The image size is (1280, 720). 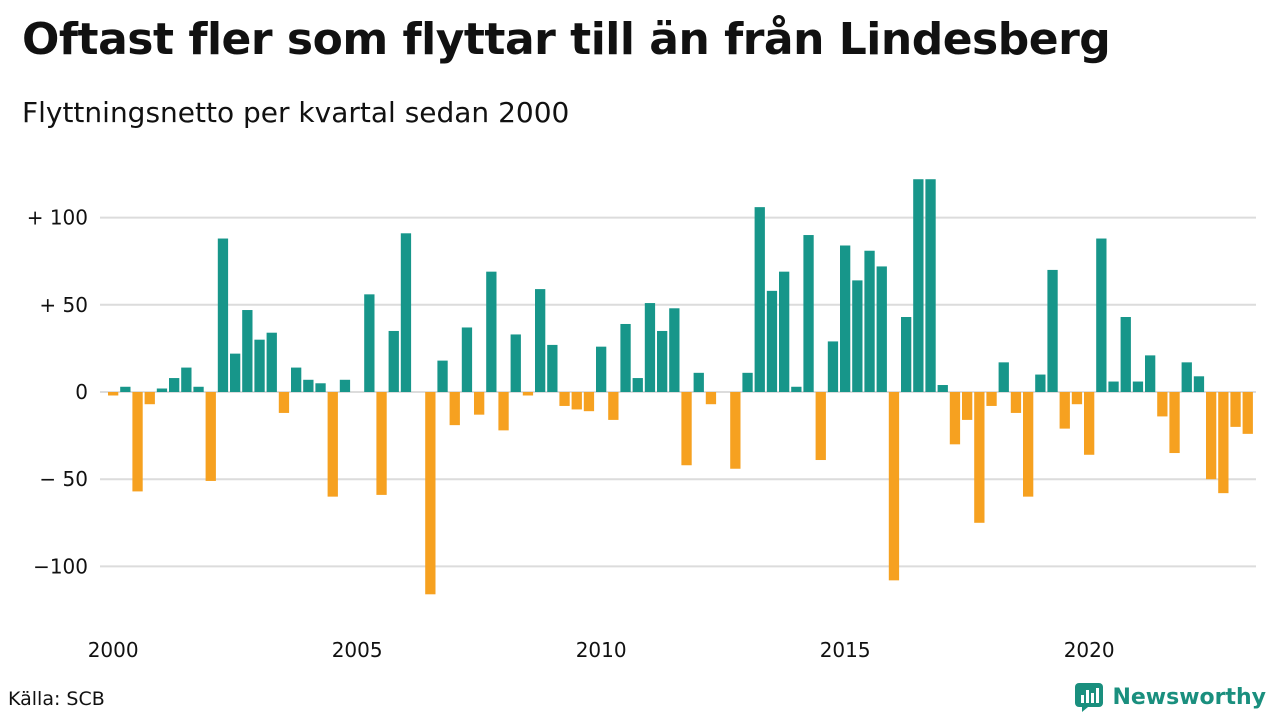 What do you see at coordinates (845, 650) in the screenshot?
I see `x-tick-label: 2015` at bounding box center [845, 650].